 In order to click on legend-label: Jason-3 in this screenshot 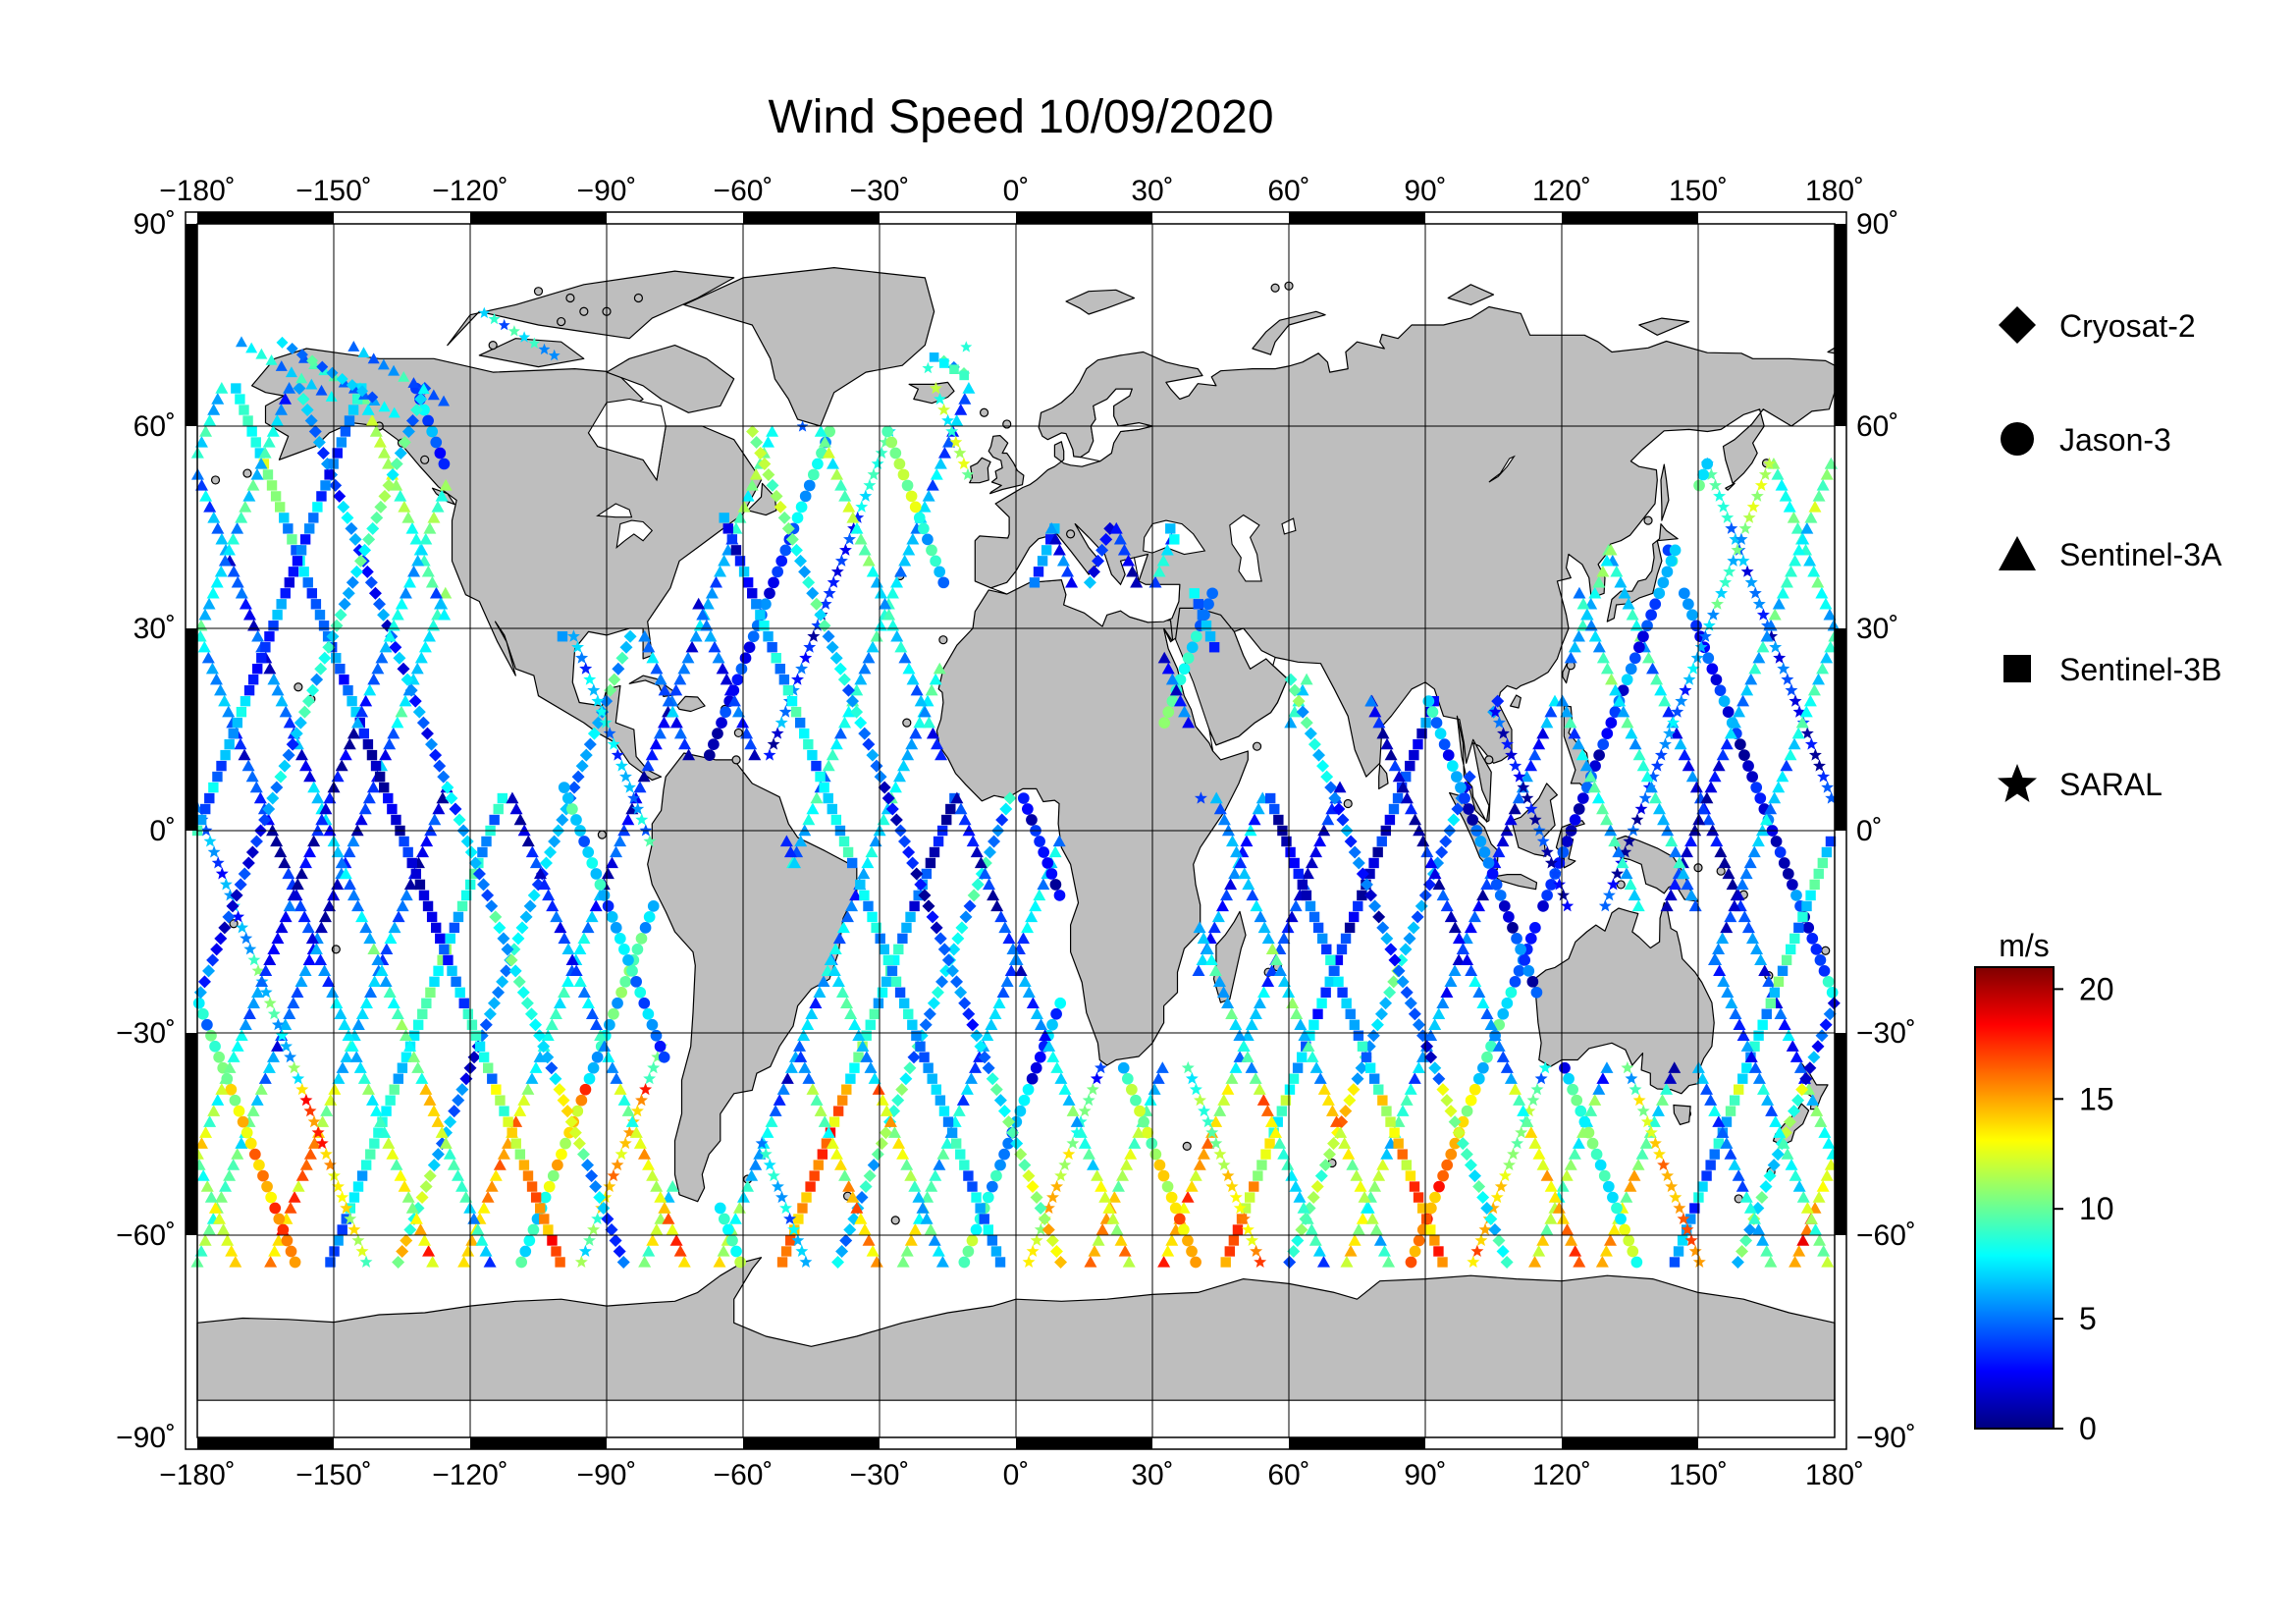, I will do `click(2115, 440)`.